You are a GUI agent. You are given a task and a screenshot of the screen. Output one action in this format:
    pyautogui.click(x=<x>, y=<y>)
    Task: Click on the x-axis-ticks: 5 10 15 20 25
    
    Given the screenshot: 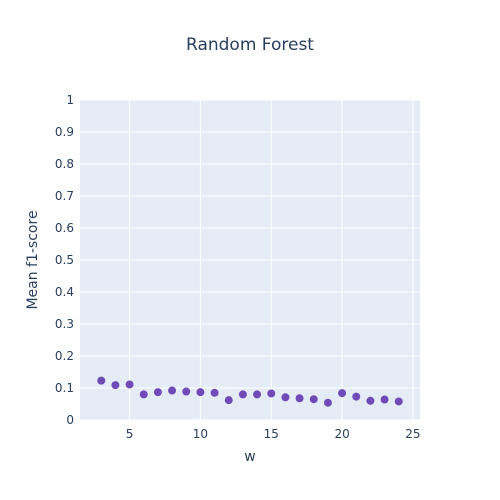 What is the action you would take?
    pyautogui.click(x=273, y=434)
    